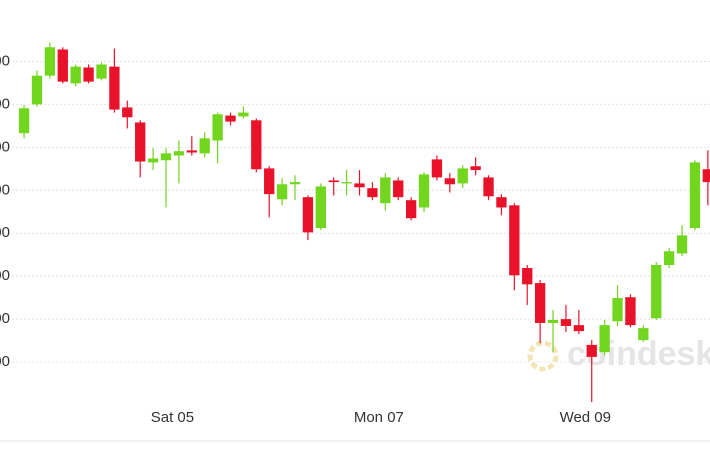 This screenshot has width=710, height=458. What do you see at coordinates (5, 146) in the screenshot?
I see `y-tick-label: 37,000` at bounding box center [5, 146].